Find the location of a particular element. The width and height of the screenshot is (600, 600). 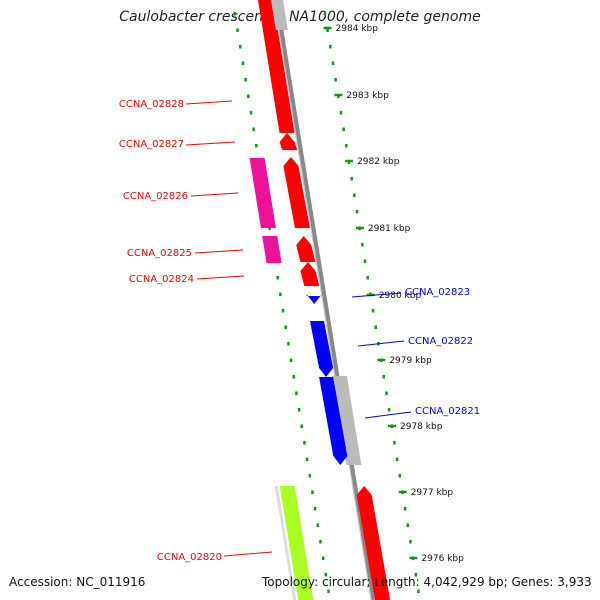

ruler-tick-label: 2977 kbp is located at coordinates (432, 493).